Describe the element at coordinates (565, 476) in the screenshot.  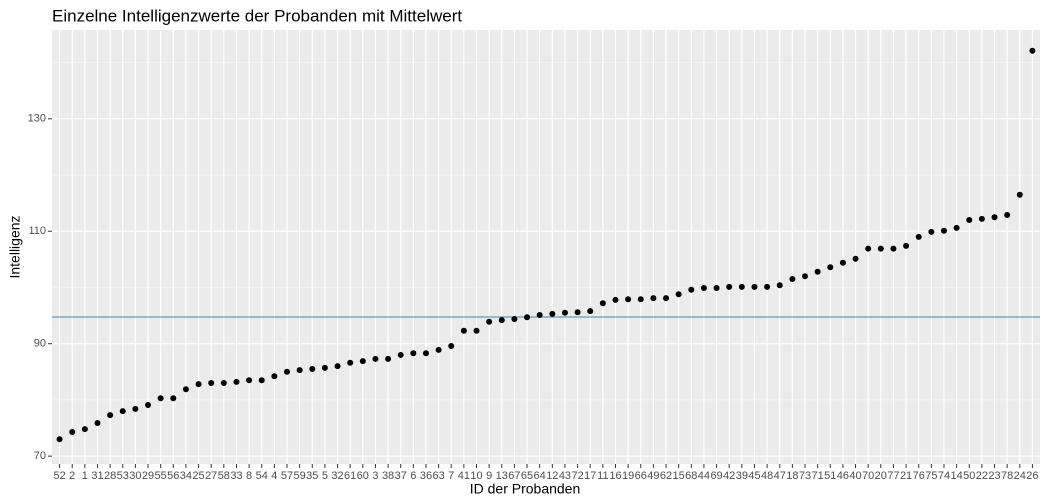
I see `x-tick-label: 43` at that location.